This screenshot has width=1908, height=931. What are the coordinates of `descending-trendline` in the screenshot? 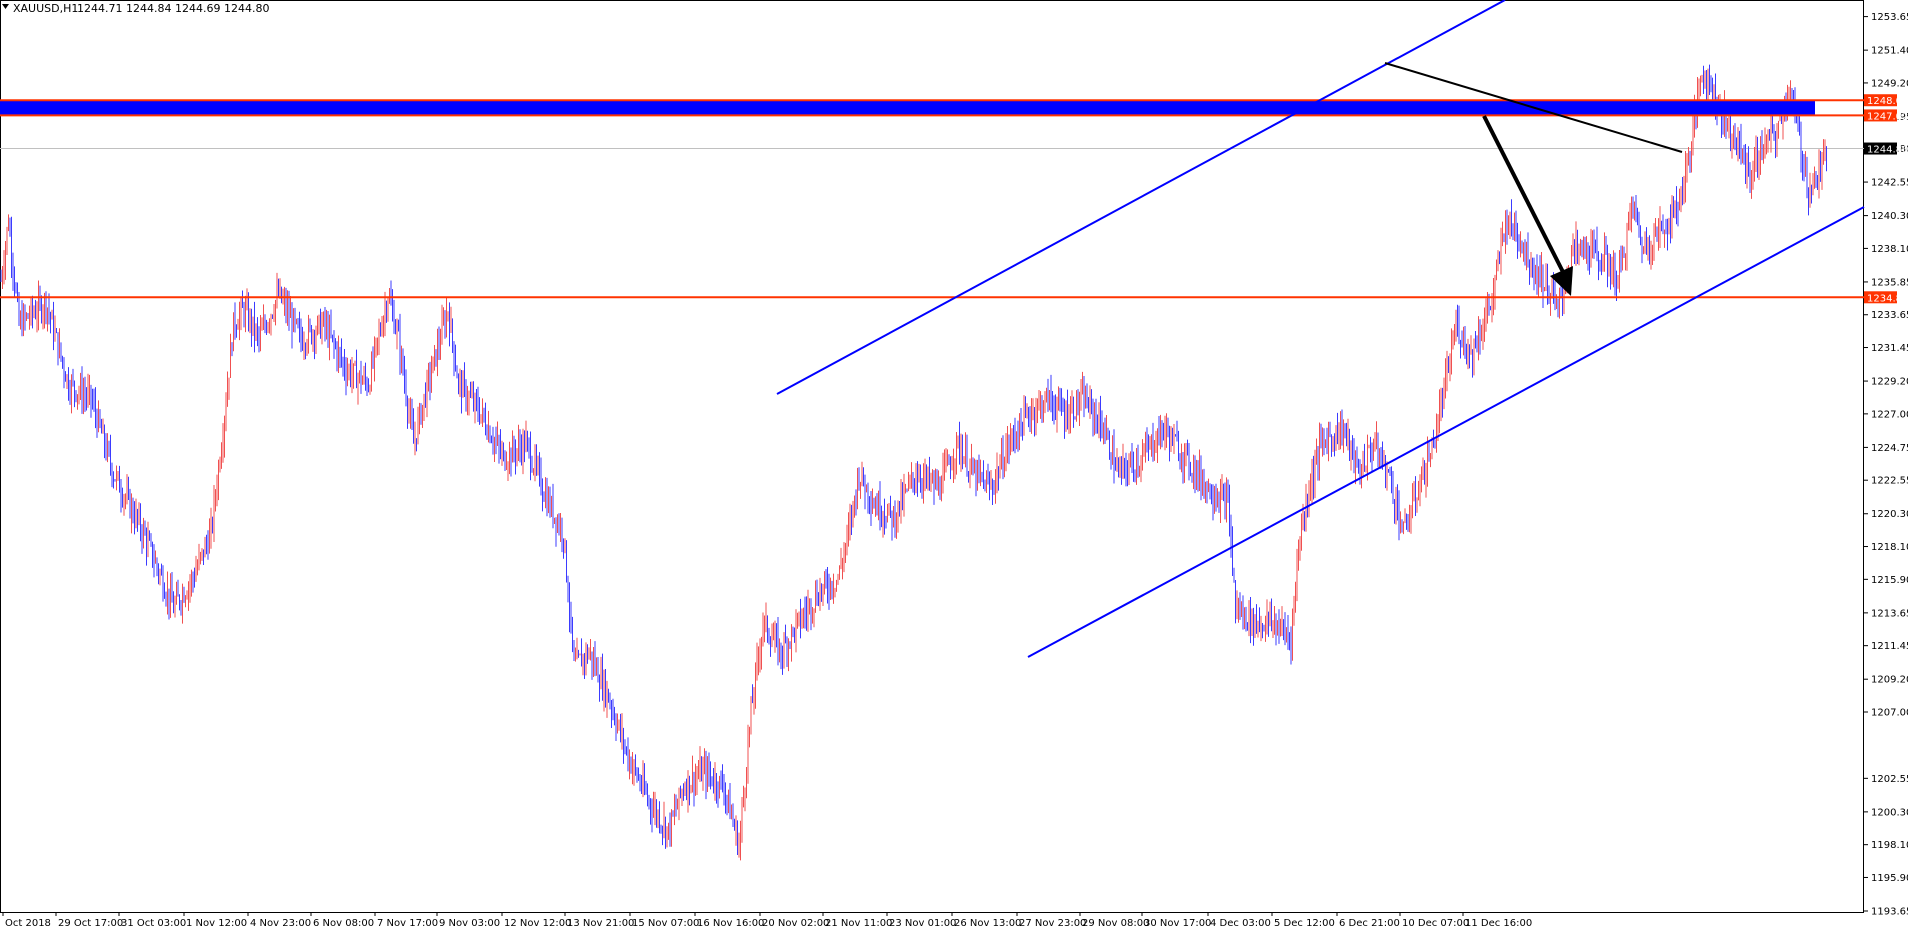 It's located at (1533, 107).